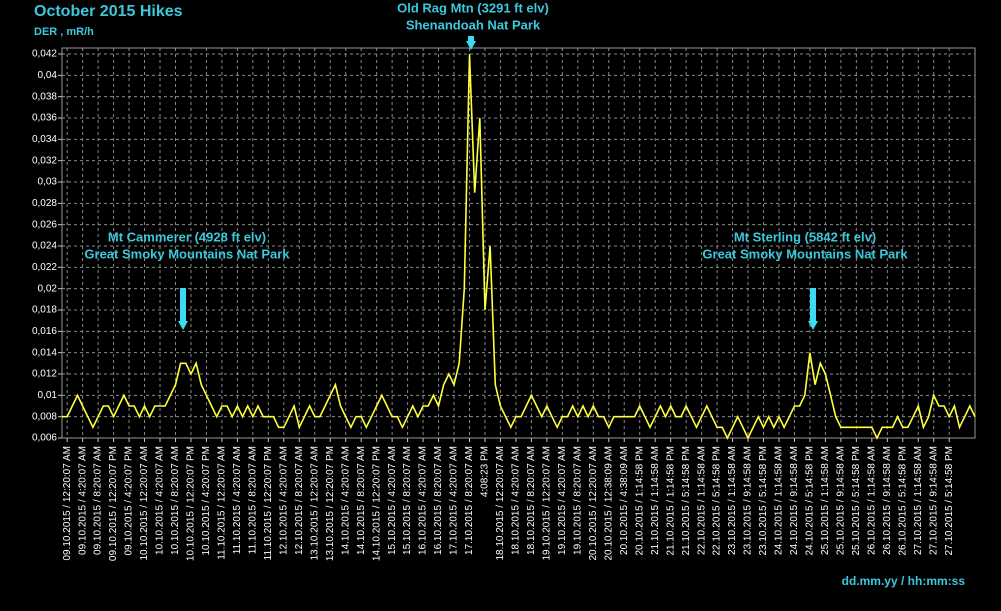 This screenshot has width=1001, height=611. What do you see at coordinates (701, 500) in the screenshot?
I see `x-tick-label: 22.10.2015 / 1:14:58 AM` at bounding box center [701, 500].